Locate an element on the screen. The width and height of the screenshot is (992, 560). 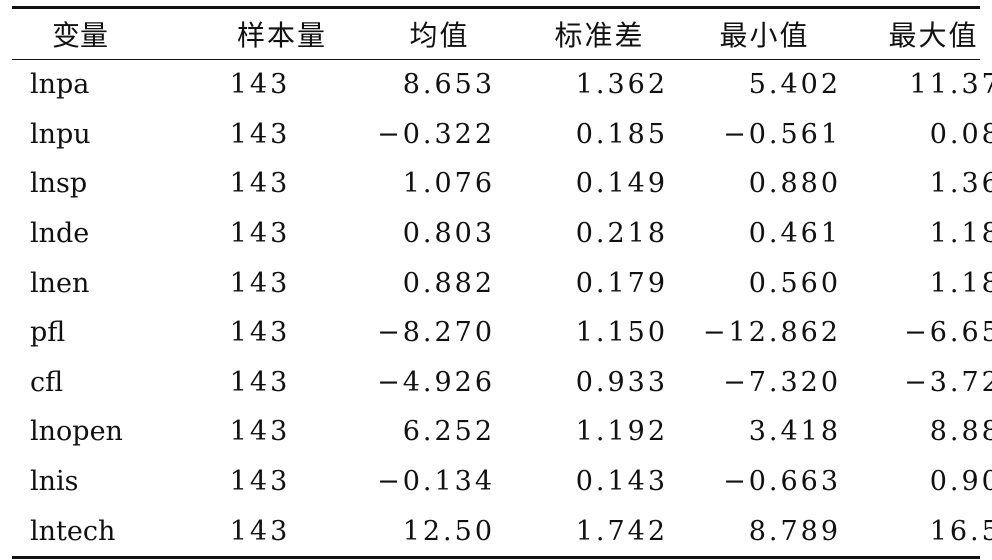
cell-std-dev: 0.933 is located at coordinates (621, 382).